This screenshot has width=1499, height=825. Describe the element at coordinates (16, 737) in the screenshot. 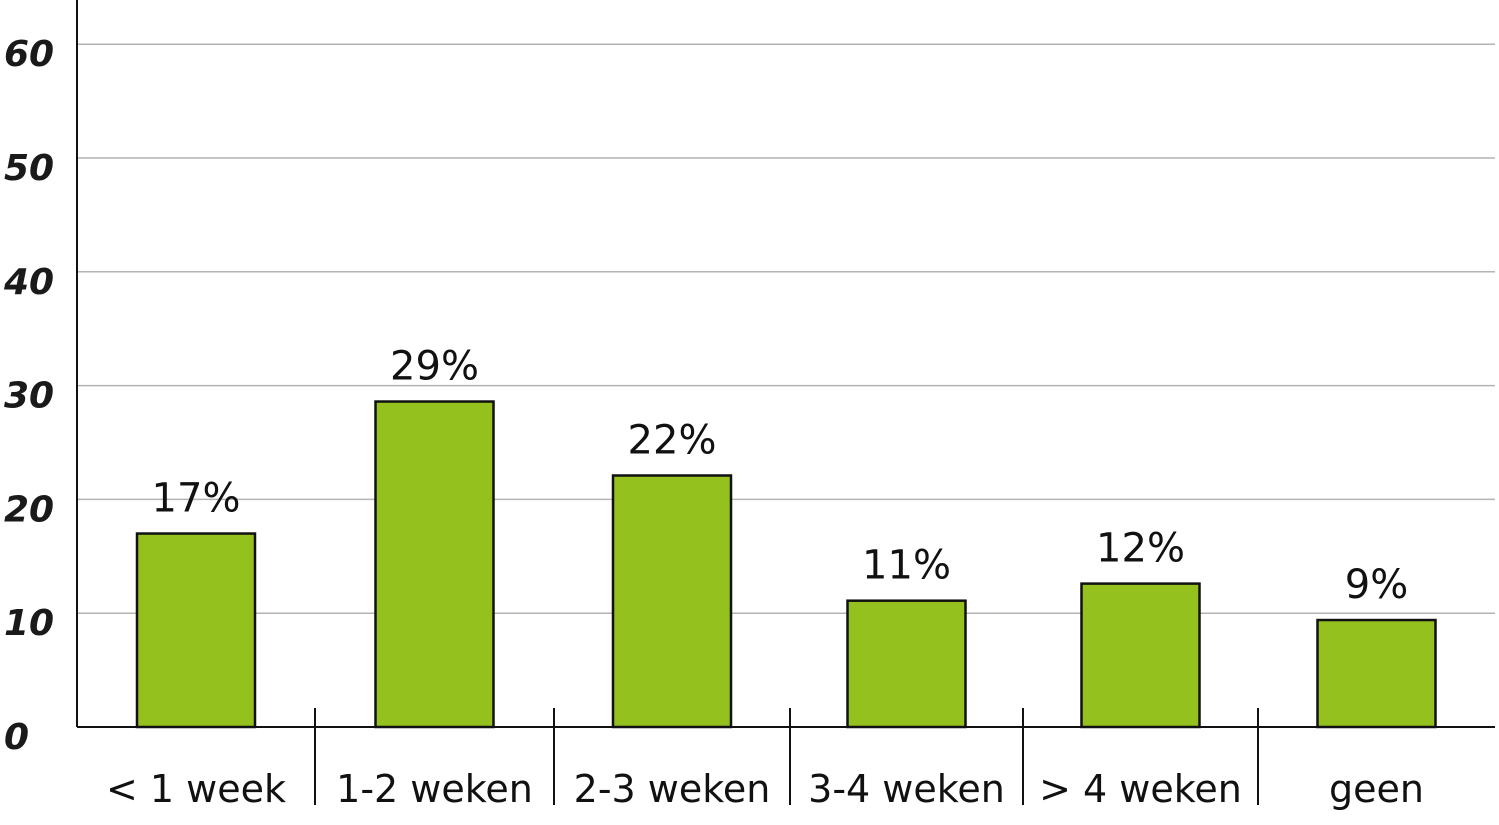

I see `y-tick-label-0: 0` at that location.